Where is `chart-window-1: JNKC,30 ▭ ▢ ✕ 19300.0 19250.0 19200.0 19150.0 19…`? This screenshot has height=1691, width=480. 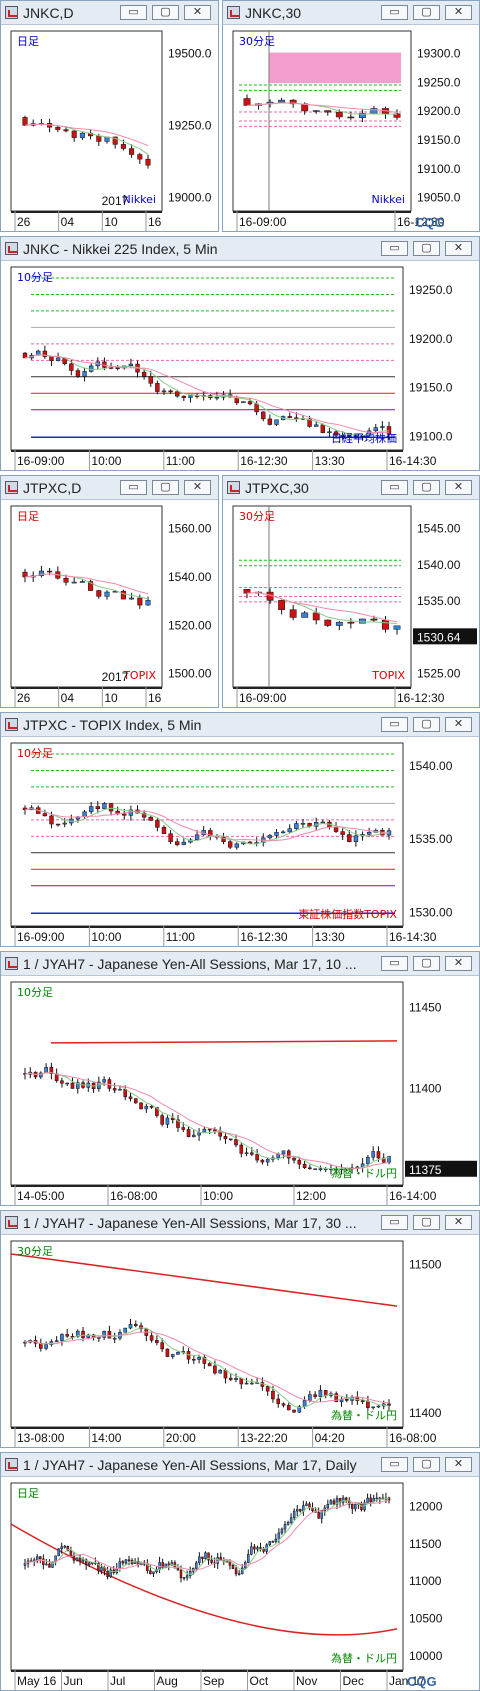
chart-window-1: JNKC,30 ▭ ▢ ✕ 19300.0 19250.0 19200.0 19150.0 19… is located at coordinates (351, 116).